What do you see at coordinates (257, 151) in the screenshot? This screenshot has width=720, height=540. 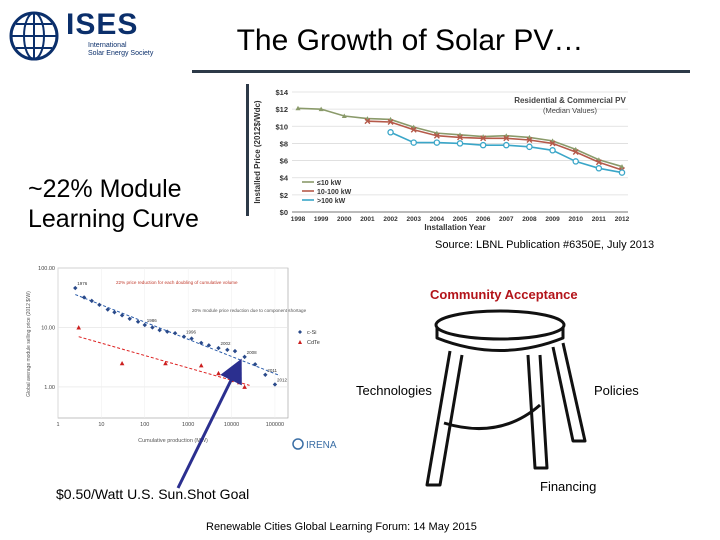 I see `price-chart-ylabel: Installed Price (2012$/Wdc)` at bounding box center [257, 151].